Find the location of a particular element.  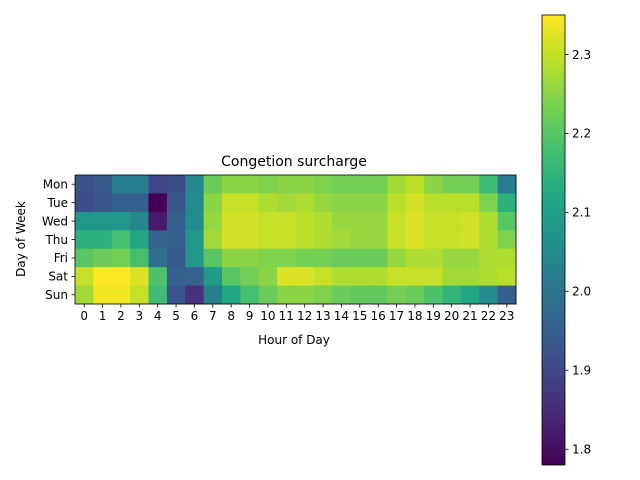

x-tick-label: 17 is located at coordinates (396, 316).